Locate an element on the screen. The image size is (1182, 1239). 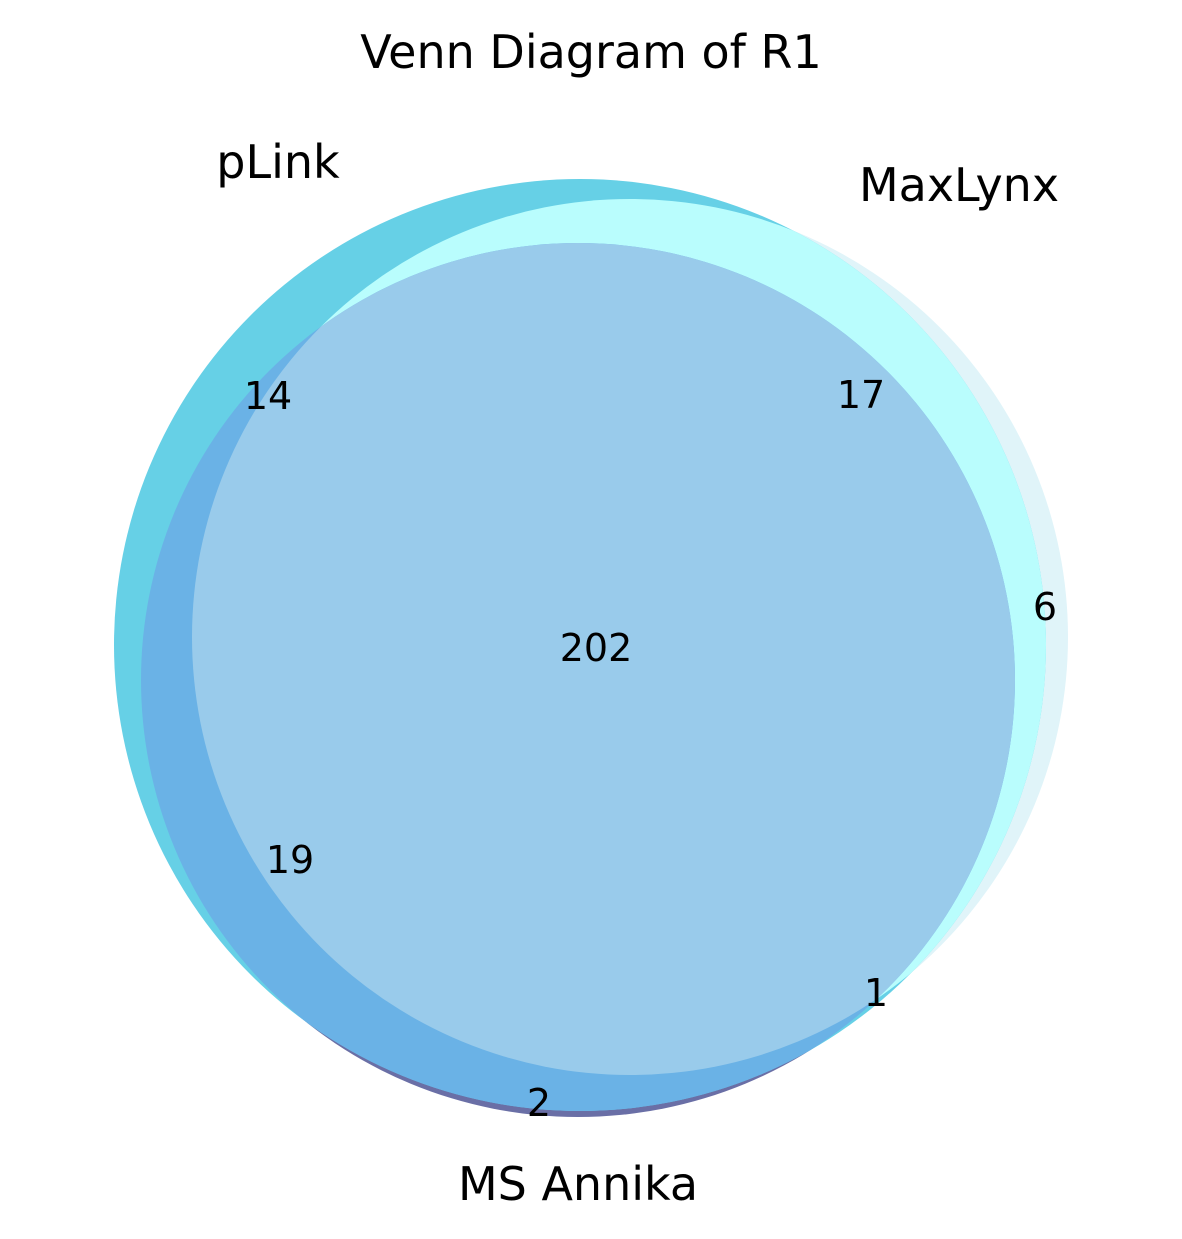
count-maxlynx-only: 6 is located at coordinates (1045, 607).